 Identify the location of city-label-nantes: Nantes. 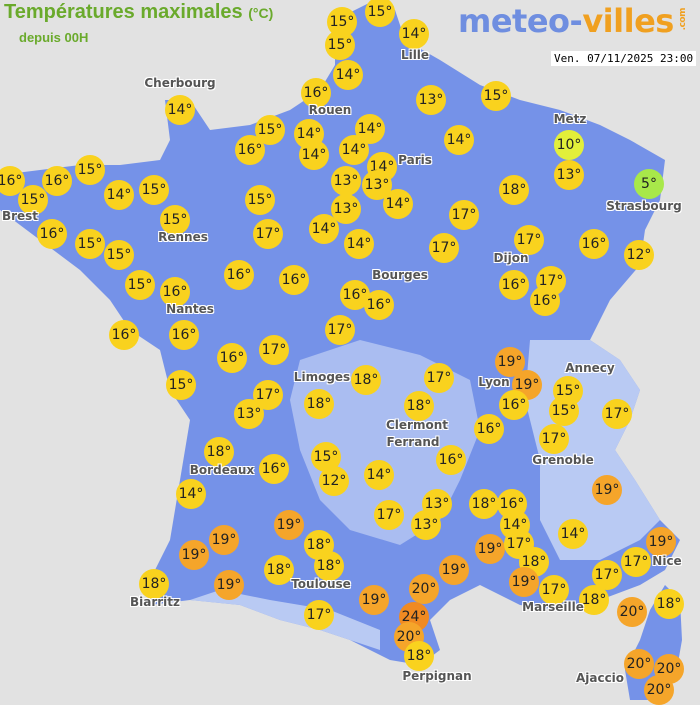
(190, 309).